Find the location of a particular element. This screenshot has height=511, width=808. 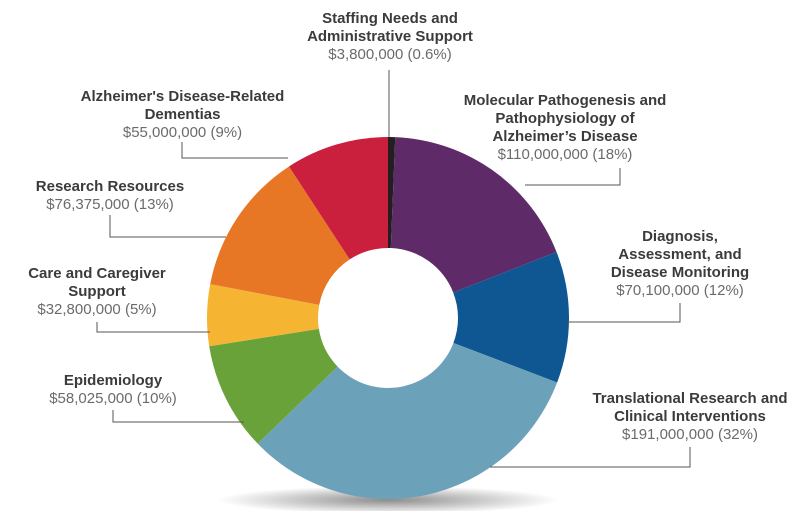

slice-value: $58,025,000 (10%) is located at coordinates (113, 398).